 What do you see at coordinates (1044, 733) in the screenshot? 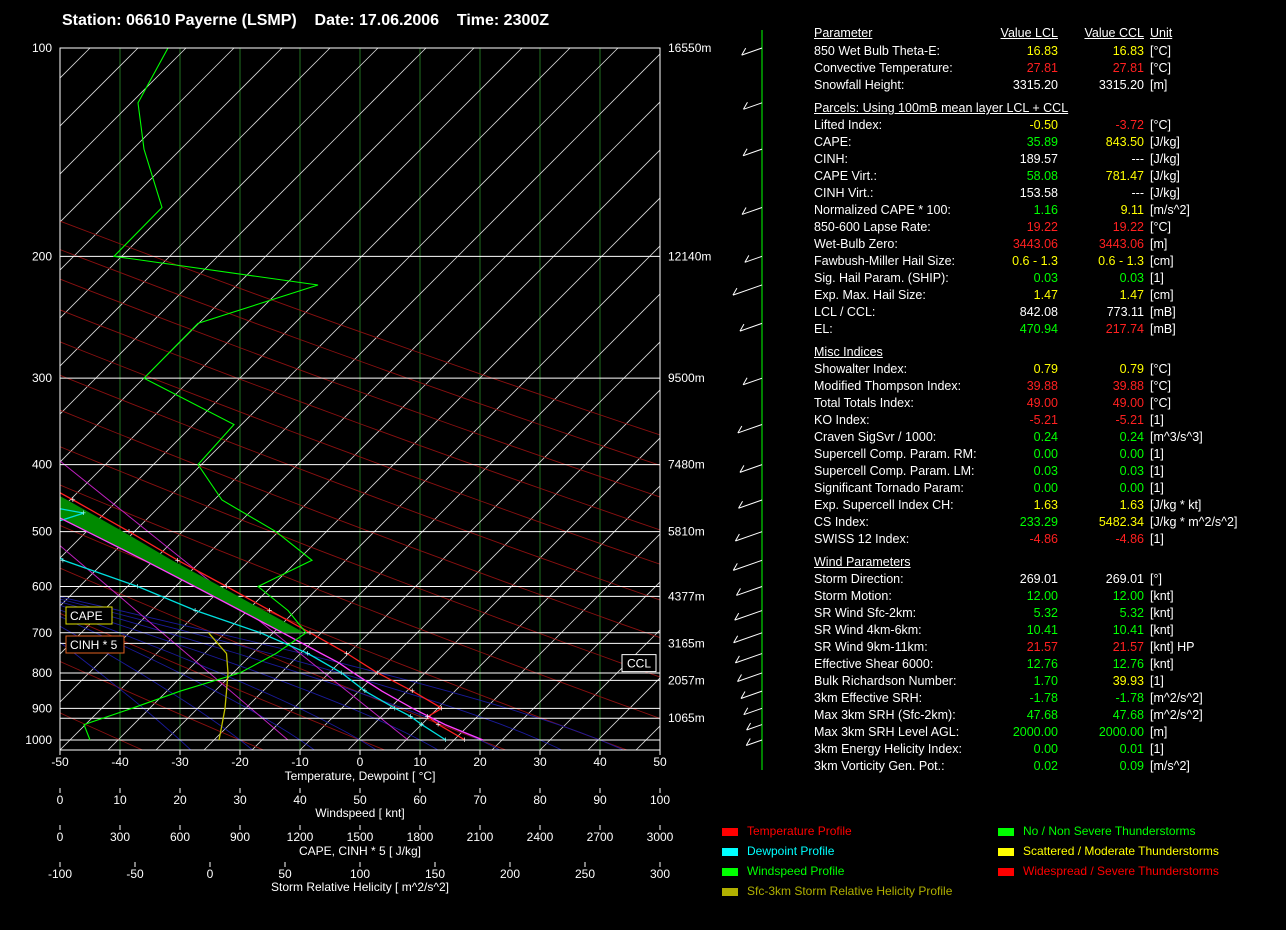
I see `table-row: Max 3km SRH Level AGL: 2000.00 2000.00 [m]` at bounding box center [1044, 733].